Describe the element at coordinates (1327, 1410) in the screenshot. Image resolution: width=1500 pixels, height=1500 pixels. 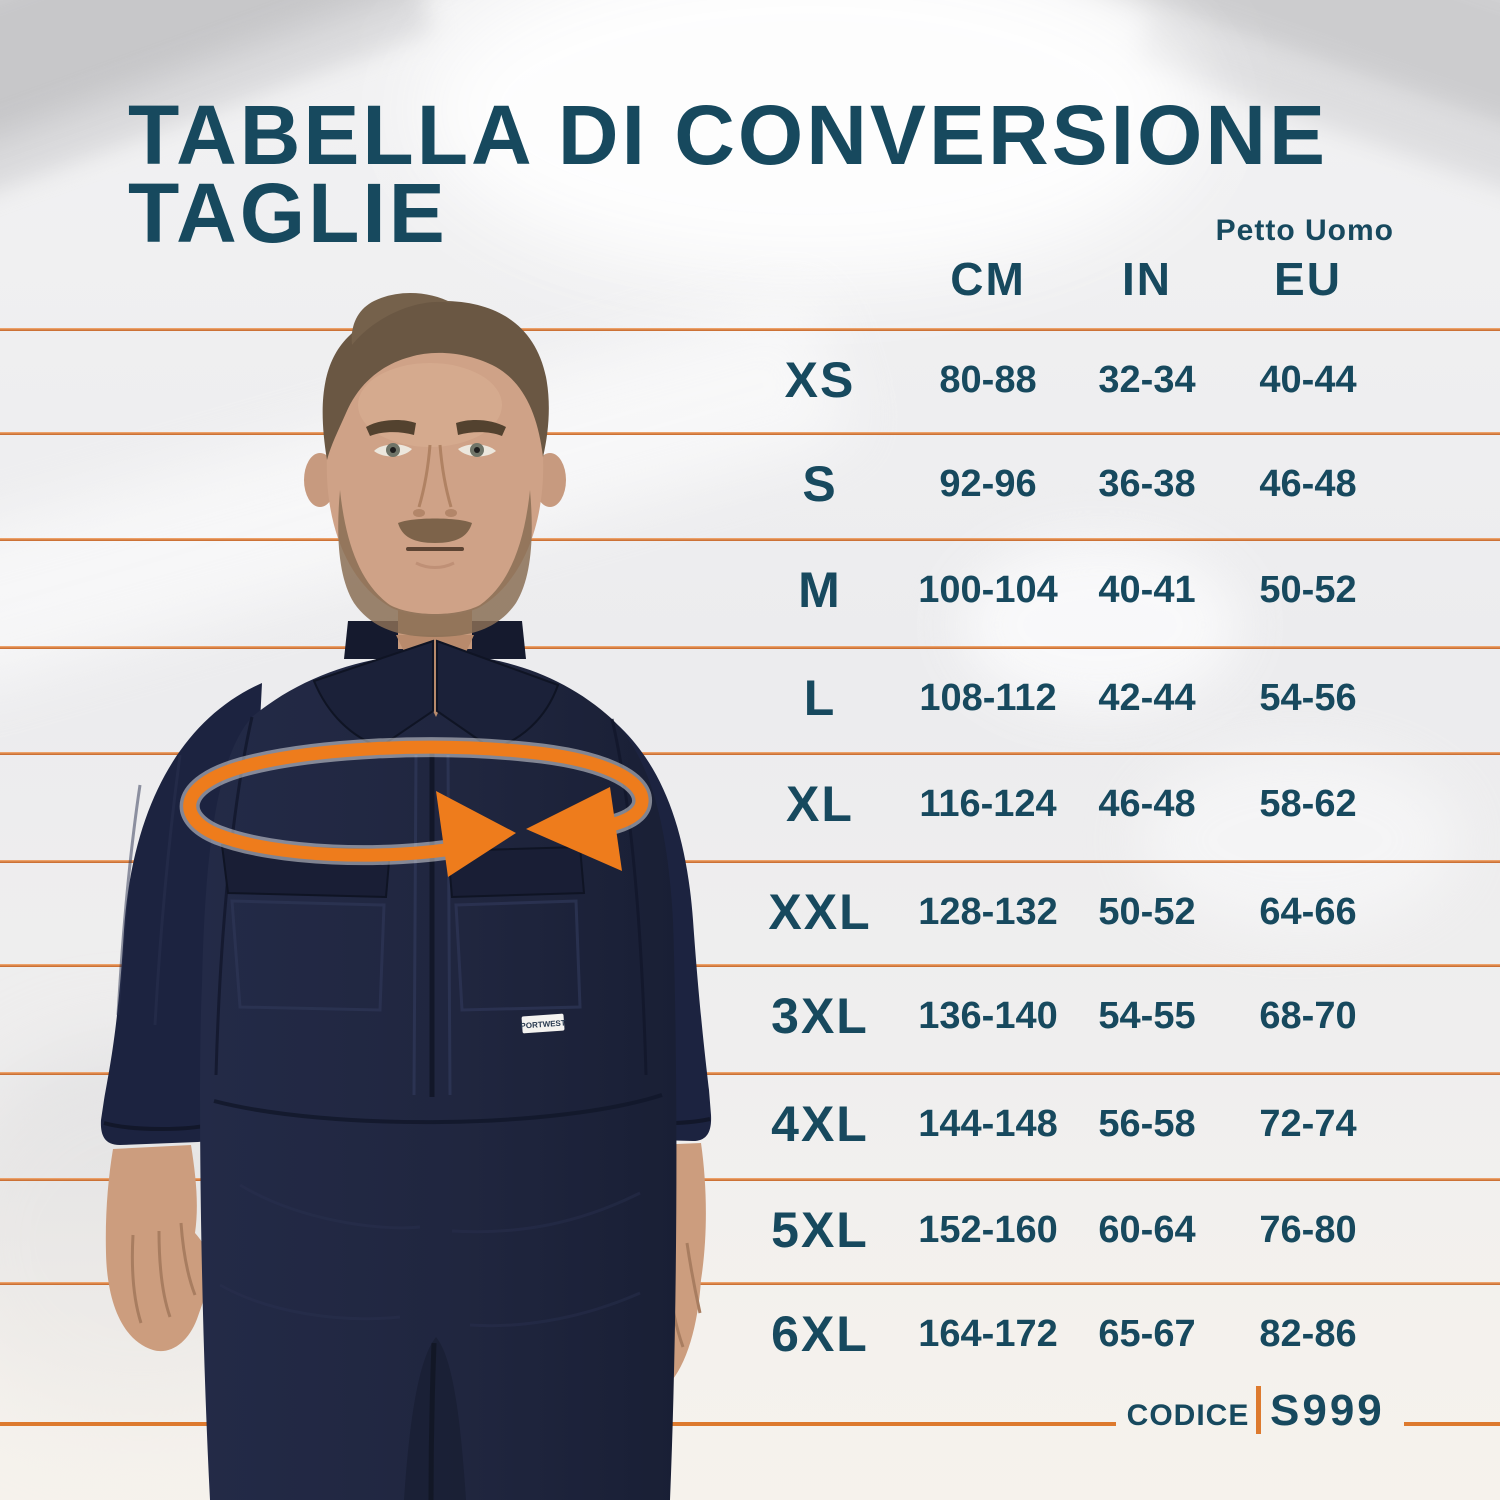
I see `codice-value: S999` at that location.